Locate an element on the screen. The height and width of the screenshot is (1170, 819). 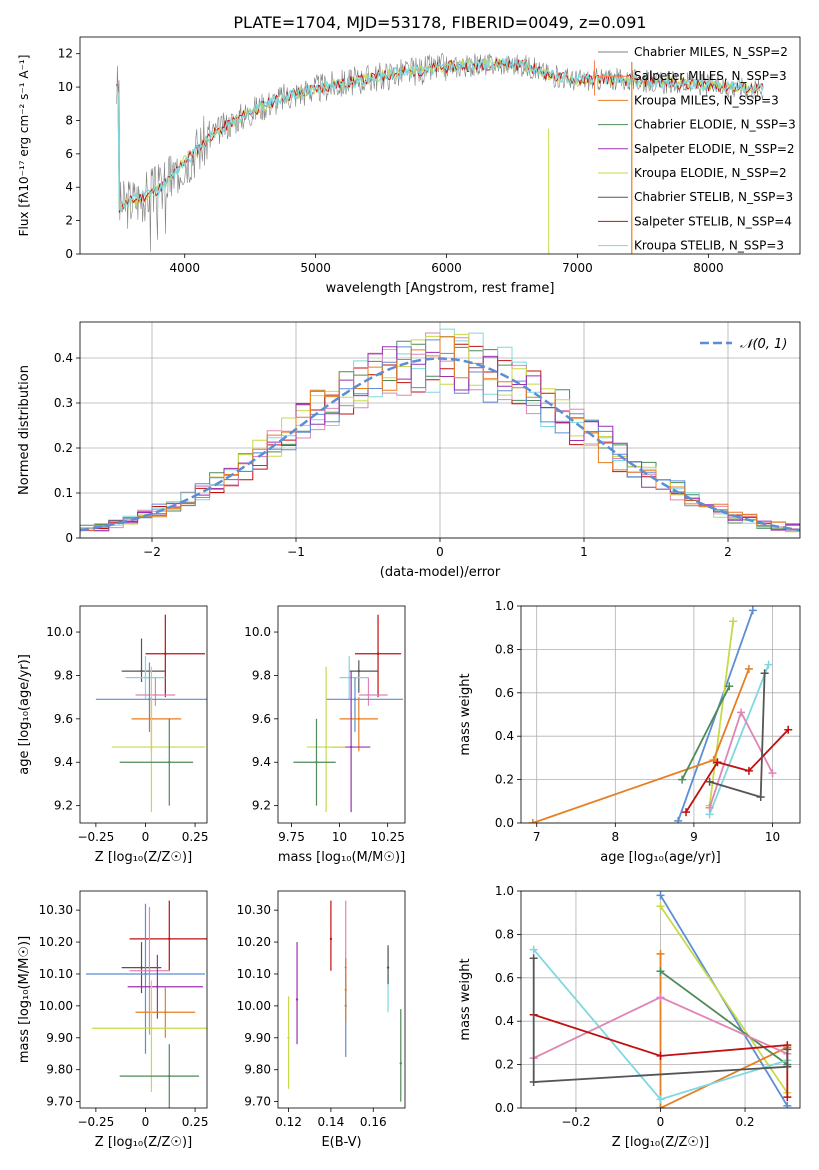
y-tick-label: 0.6 is located at coordinates (504, 693).